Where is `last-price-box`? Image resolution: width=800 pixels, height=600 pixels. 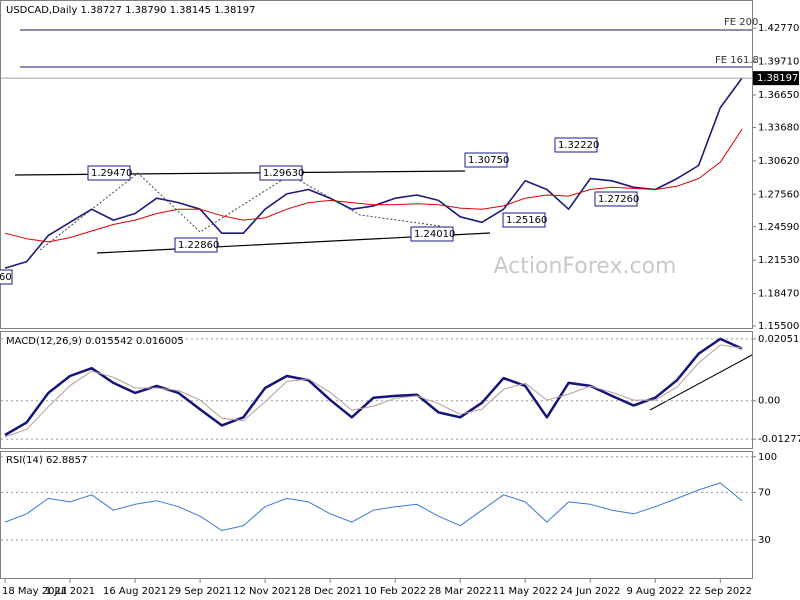
last-price-box is located at coordinates (776, 78).